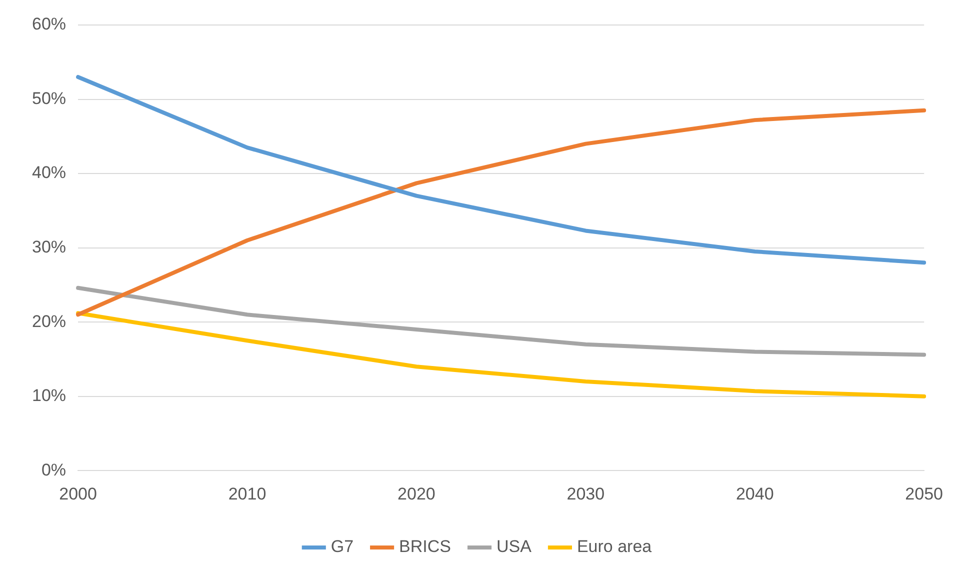 This screenshot has height=581, width=957. I want to click on x-tick-label: 2010, so click(247, 494).